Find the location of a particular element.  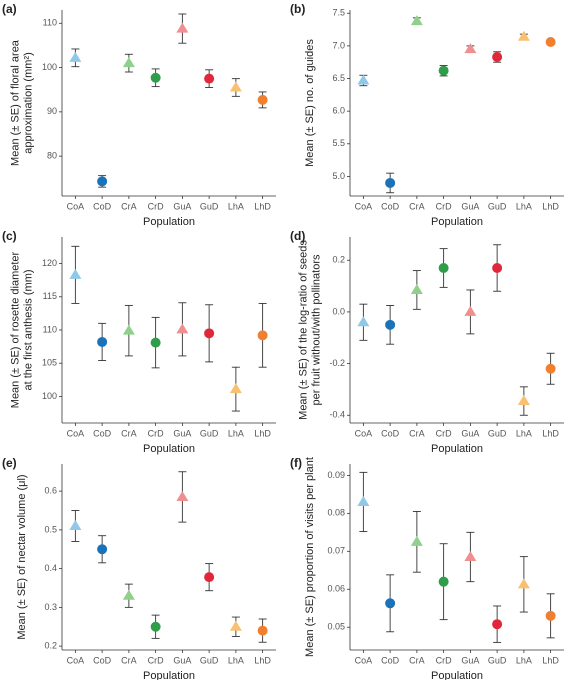

y-tick-label: 90 is located at coordinates (52, 111).